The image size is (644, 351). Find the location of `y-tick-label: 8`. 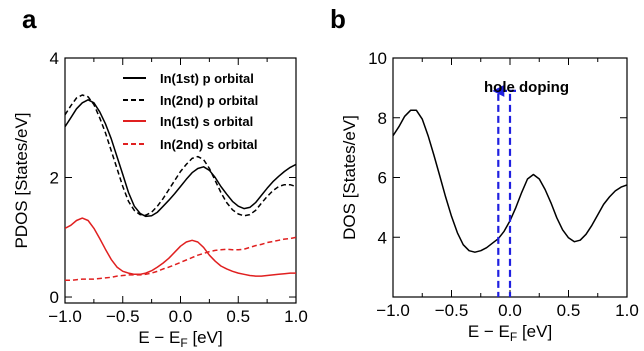

y-tick-label: 8 is located at coordinates (382, 118).